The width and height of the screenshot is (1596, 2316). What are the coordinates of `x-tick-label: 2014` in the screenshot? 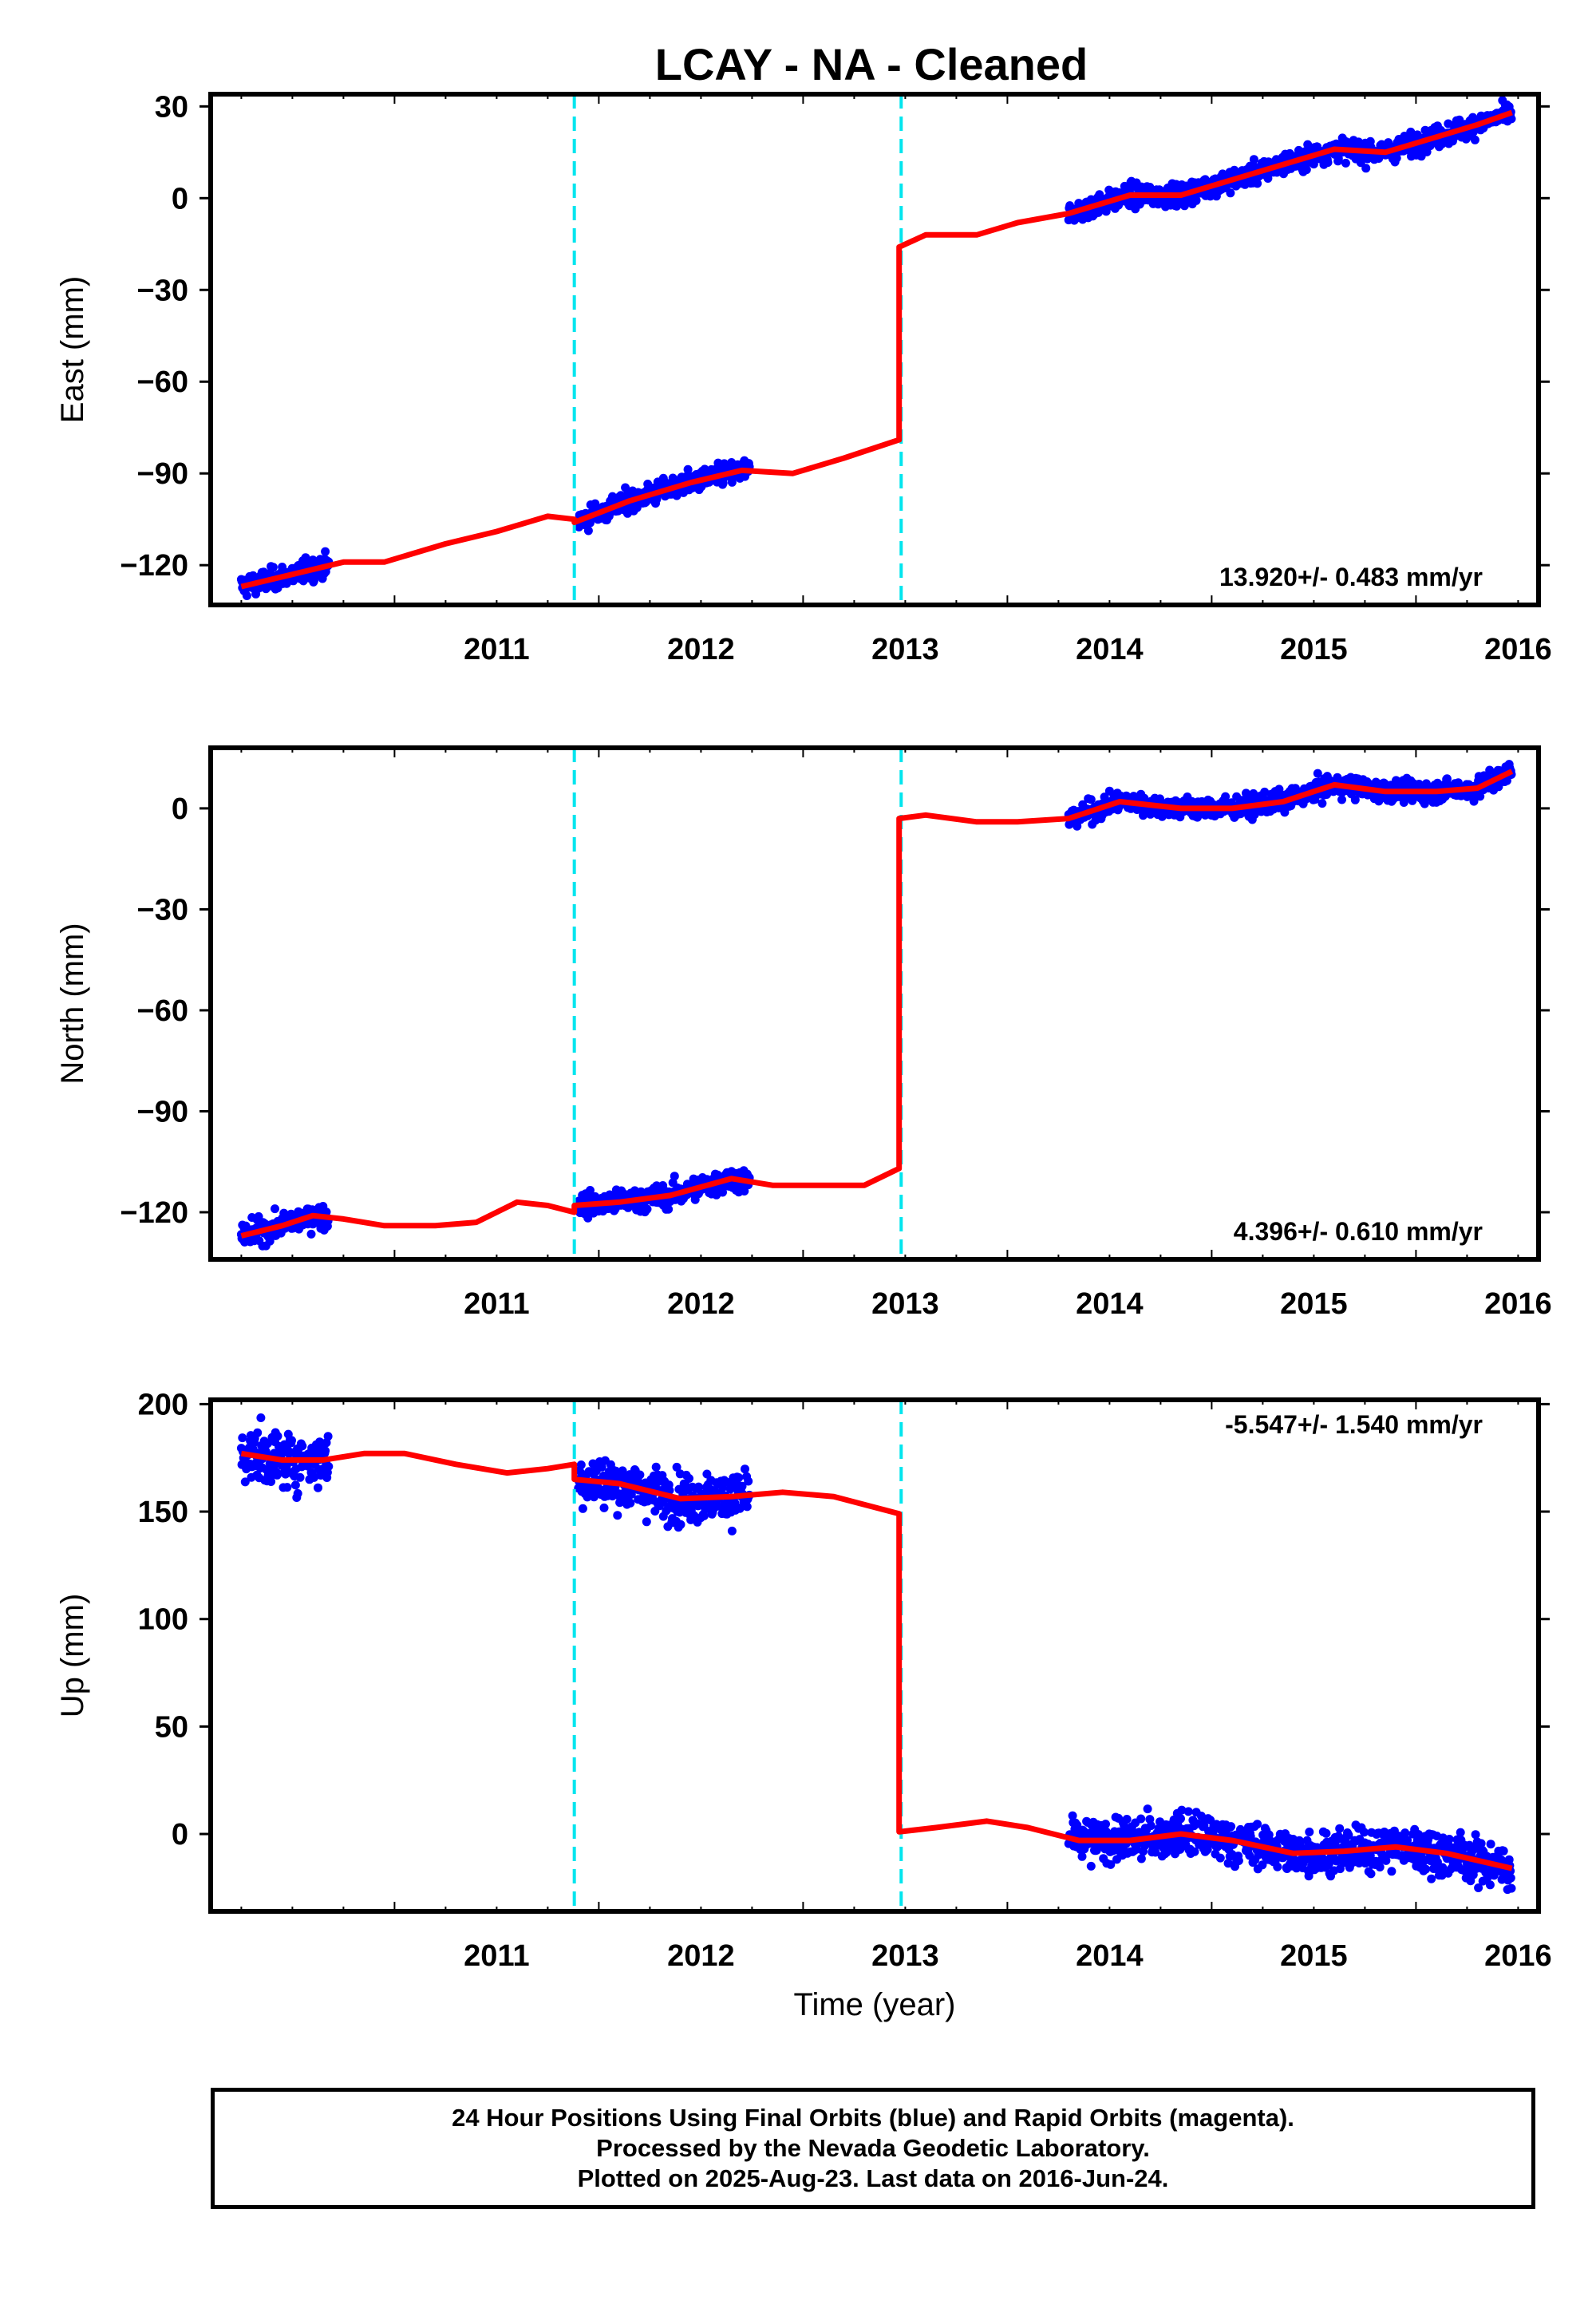 It's located at (1110, 649).